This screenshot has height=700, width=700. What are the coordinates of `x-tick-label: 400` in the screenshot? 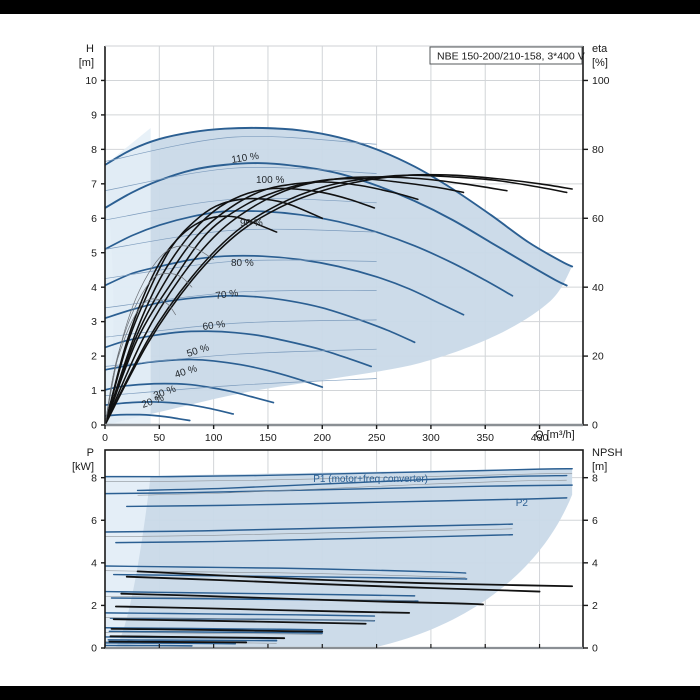 It's located at (540, 438).